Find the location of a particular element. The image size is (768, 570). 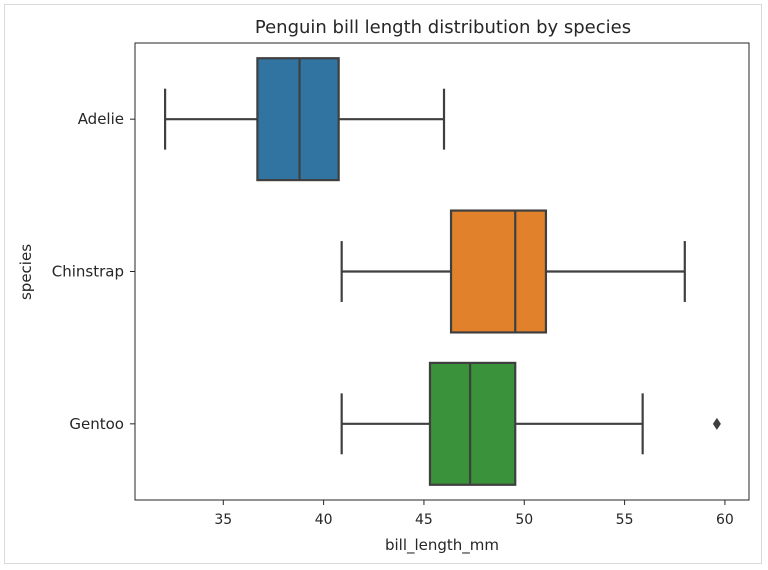

gentoo-box is located at coordinates (472, 423).